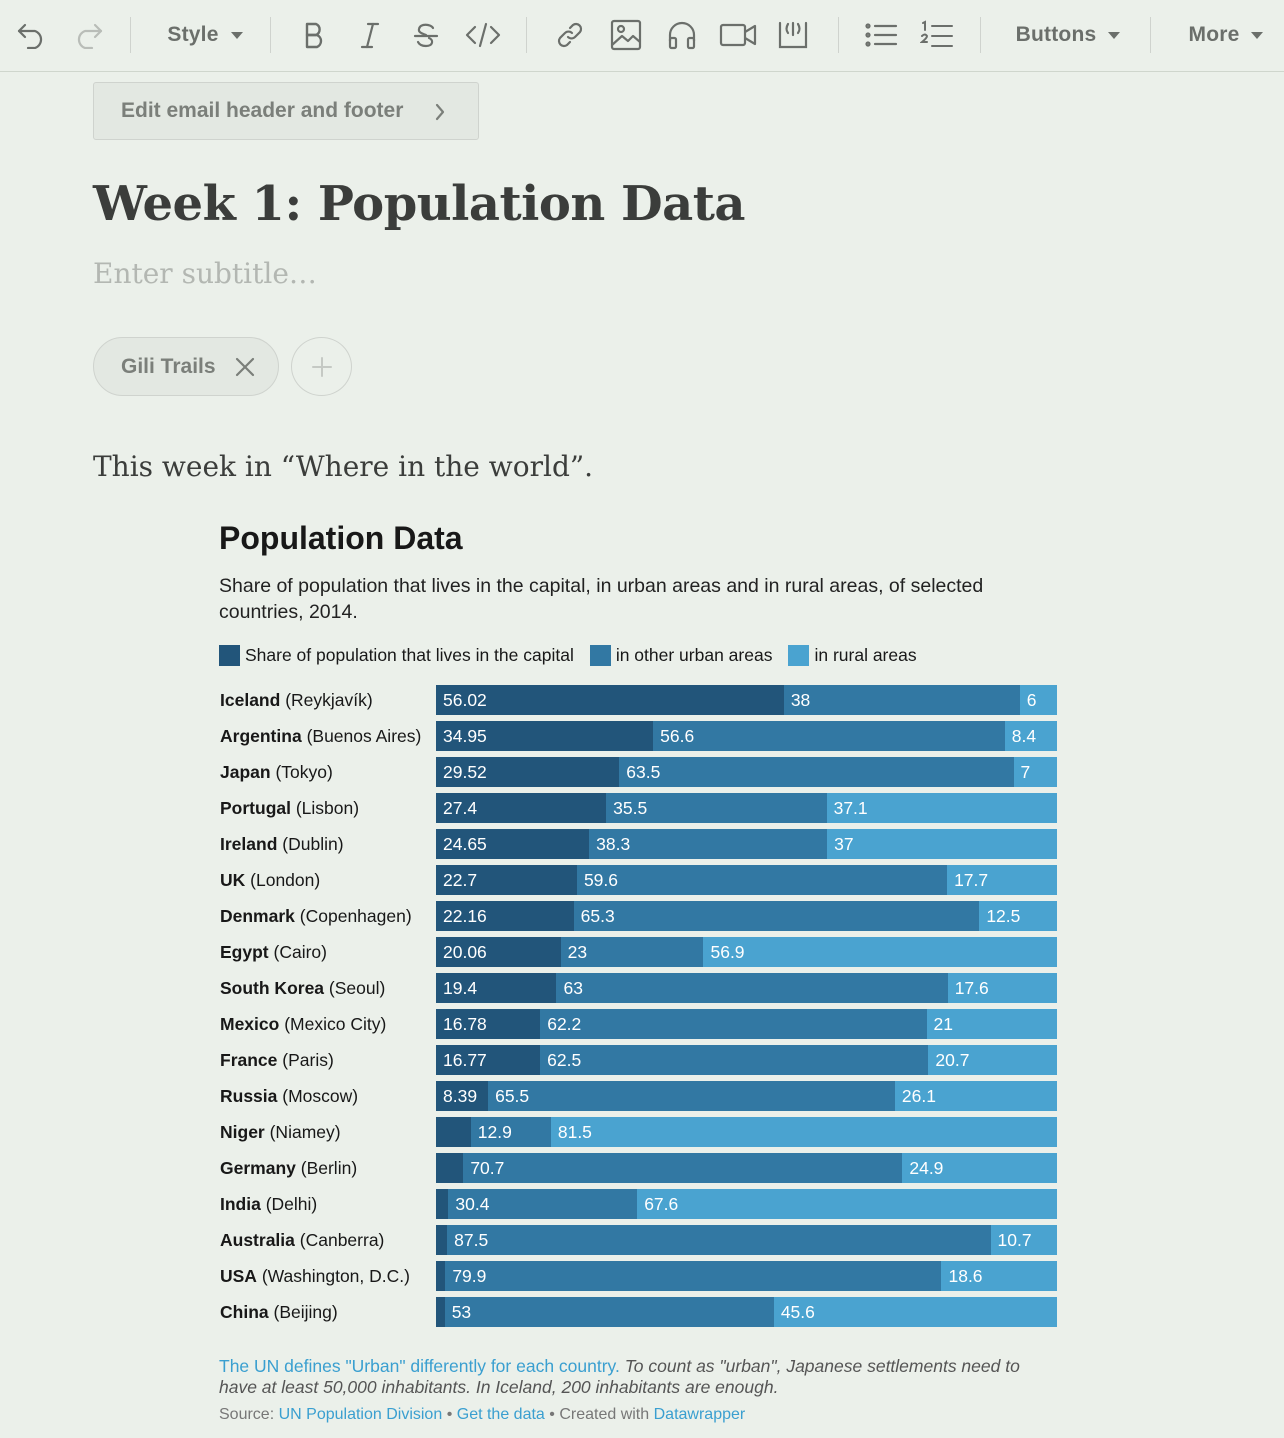 The image size is (1284, 1438). What do you see at coordinates (320, 1096) in the screenshot?
I see `capital-label: (Moscow)` at bounding box center [320, 1096].